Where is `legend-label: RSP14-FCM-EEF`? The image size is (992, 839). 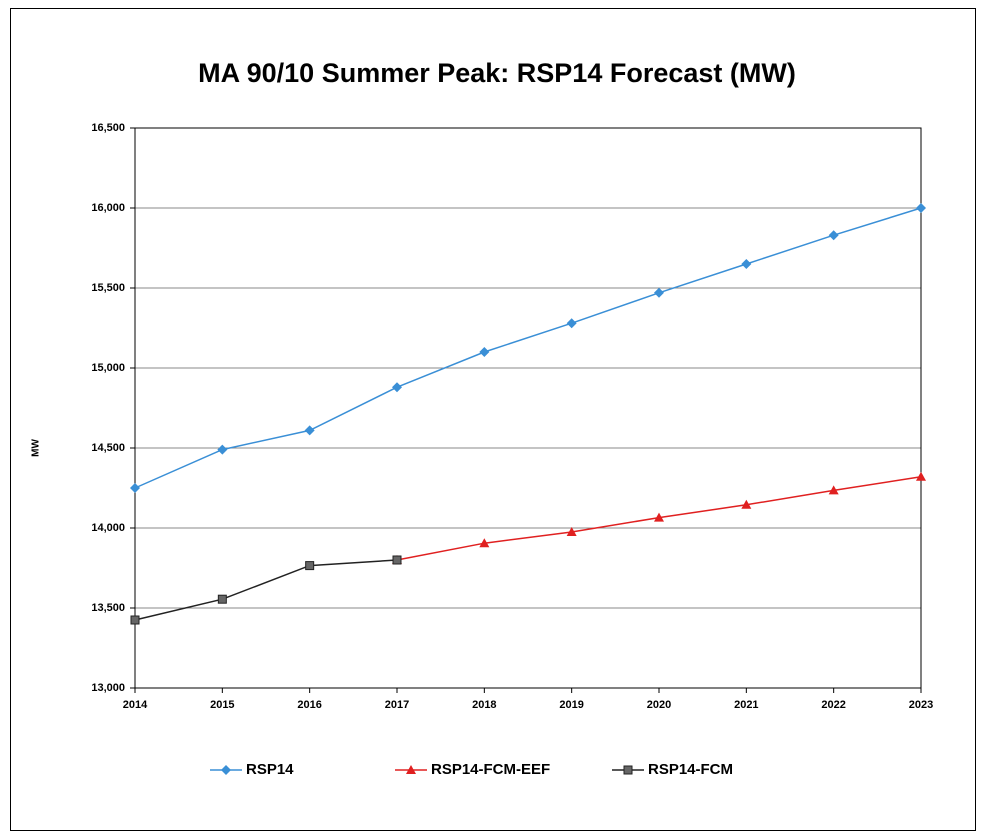
legend-label: RSP14-FCM-EEF is located at coordinates (490, 769).